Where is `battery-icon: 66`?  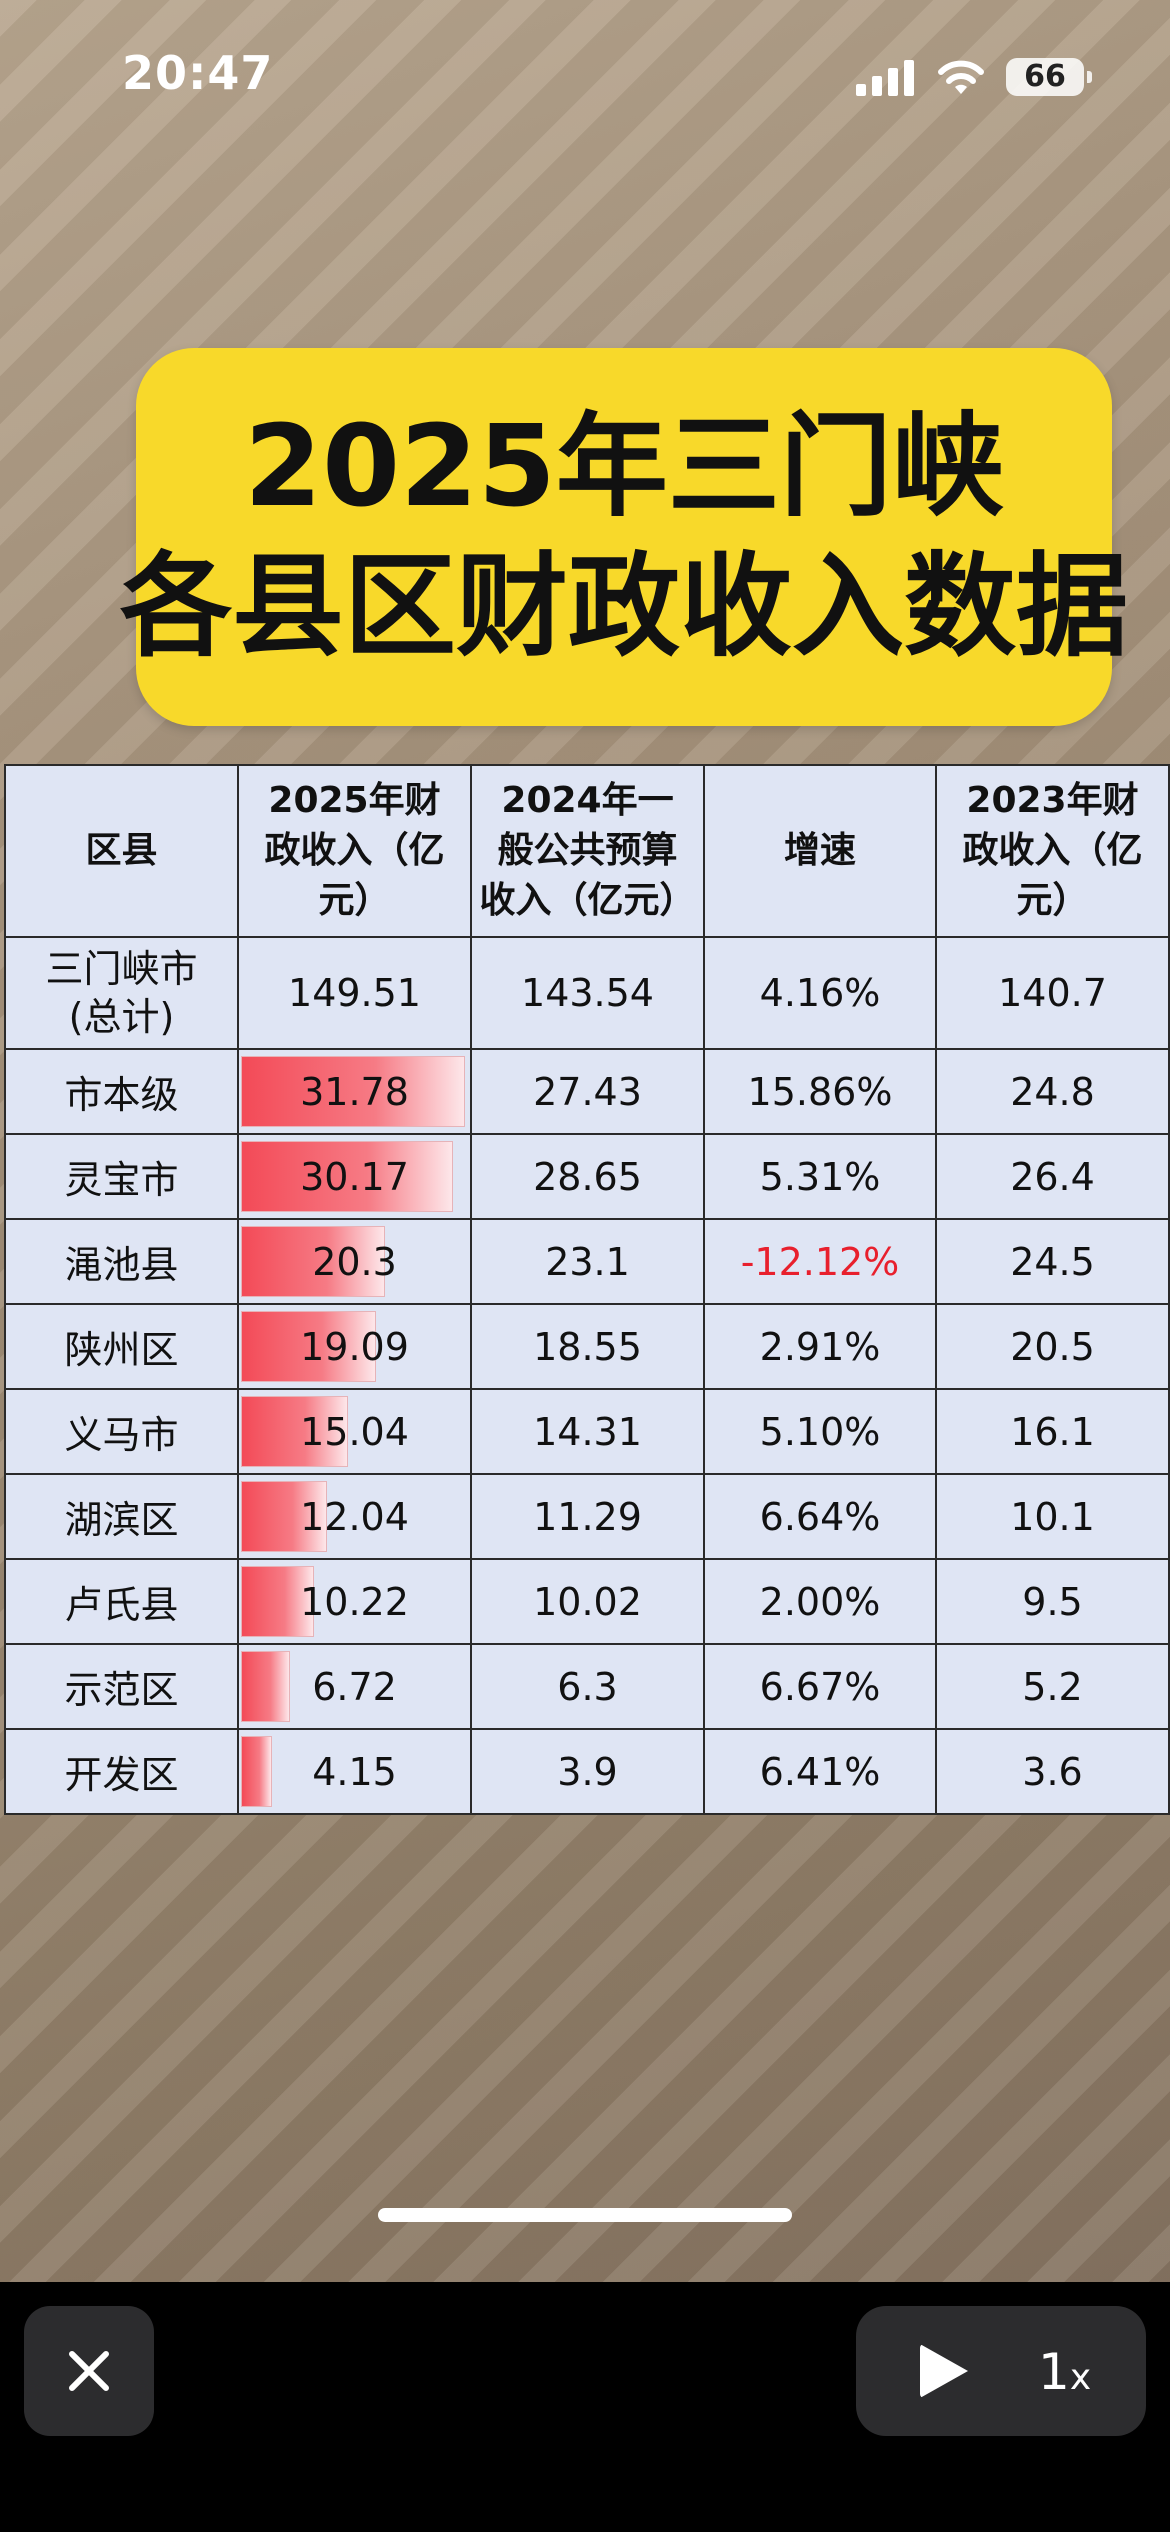 battery-icon: 66 is located at coordinates (1049, 77).